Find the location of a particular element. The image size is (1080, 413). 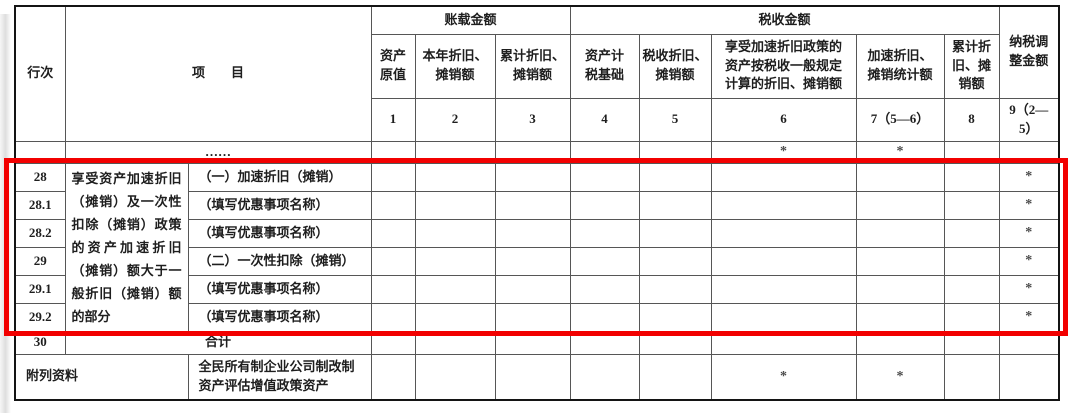

table-row-28-2: 28.2 （填写优惠事项名称） * is located at coordinates (537, 233).